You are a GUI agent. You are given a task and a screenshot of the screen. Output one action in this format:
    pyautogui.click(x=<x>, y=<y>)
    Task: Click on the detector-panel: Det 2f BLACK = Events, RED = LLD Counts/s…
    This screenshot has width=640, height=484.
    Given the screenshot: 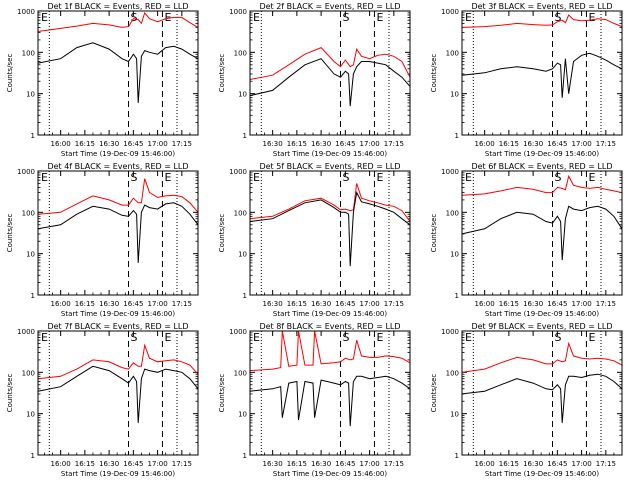 What is the action you would take?
    pyautogui.click(x=314, y=80)
    